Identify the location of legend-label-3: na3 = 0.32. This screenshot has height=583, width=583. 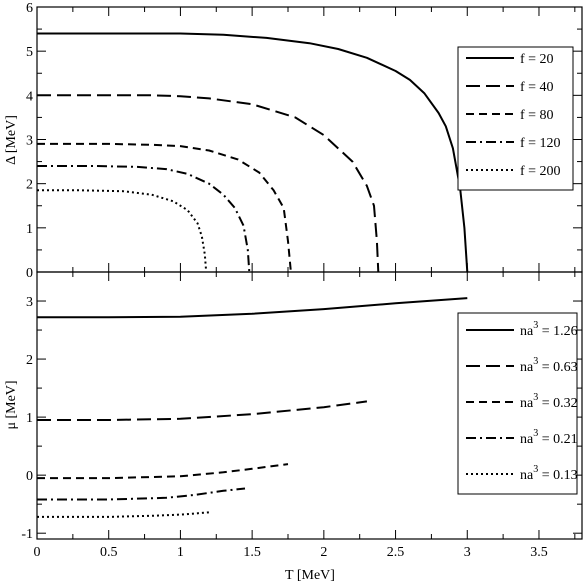
(549, 401).